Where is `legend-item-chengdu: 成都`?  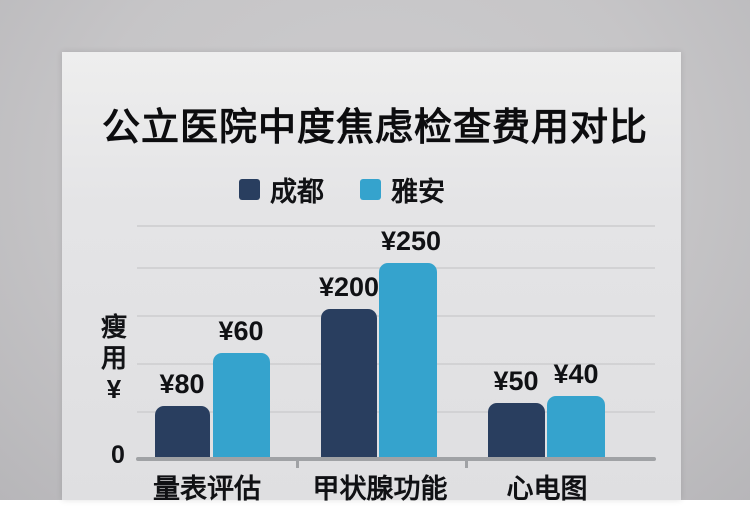
legend-item-chengdu: 成都 is located at coordinates (281, 189).